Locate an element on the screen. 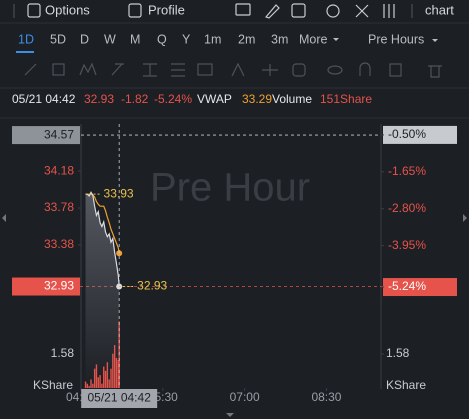 This screenshot has height=419, width=469. fullscreen-icon is located at coordinates (362, 11).